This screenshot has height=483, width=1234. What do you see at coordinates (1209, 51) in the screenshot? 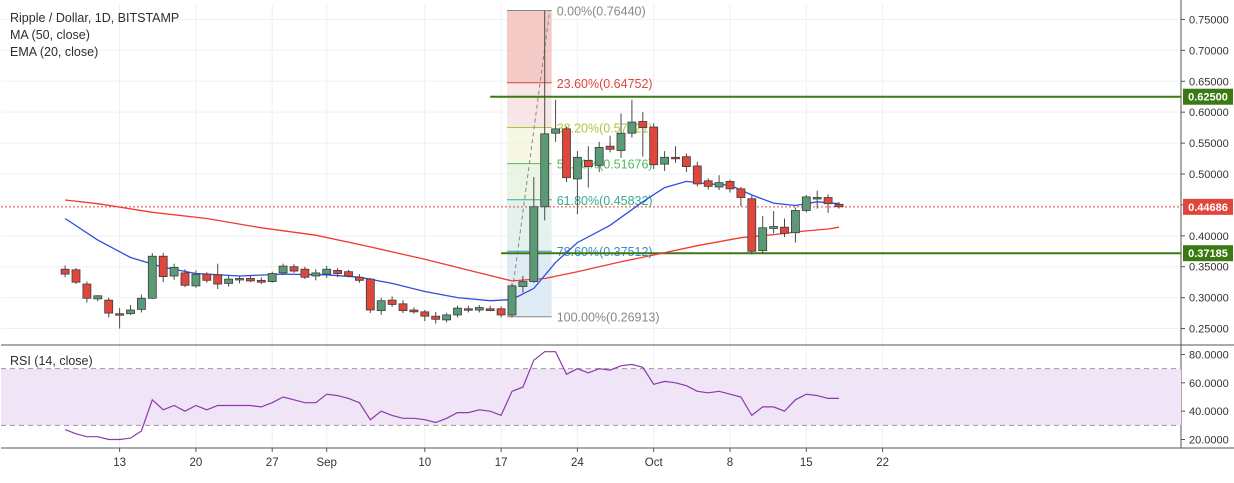
I see `price-tick-label: 0.70000` at bounding box center [1209, 51].